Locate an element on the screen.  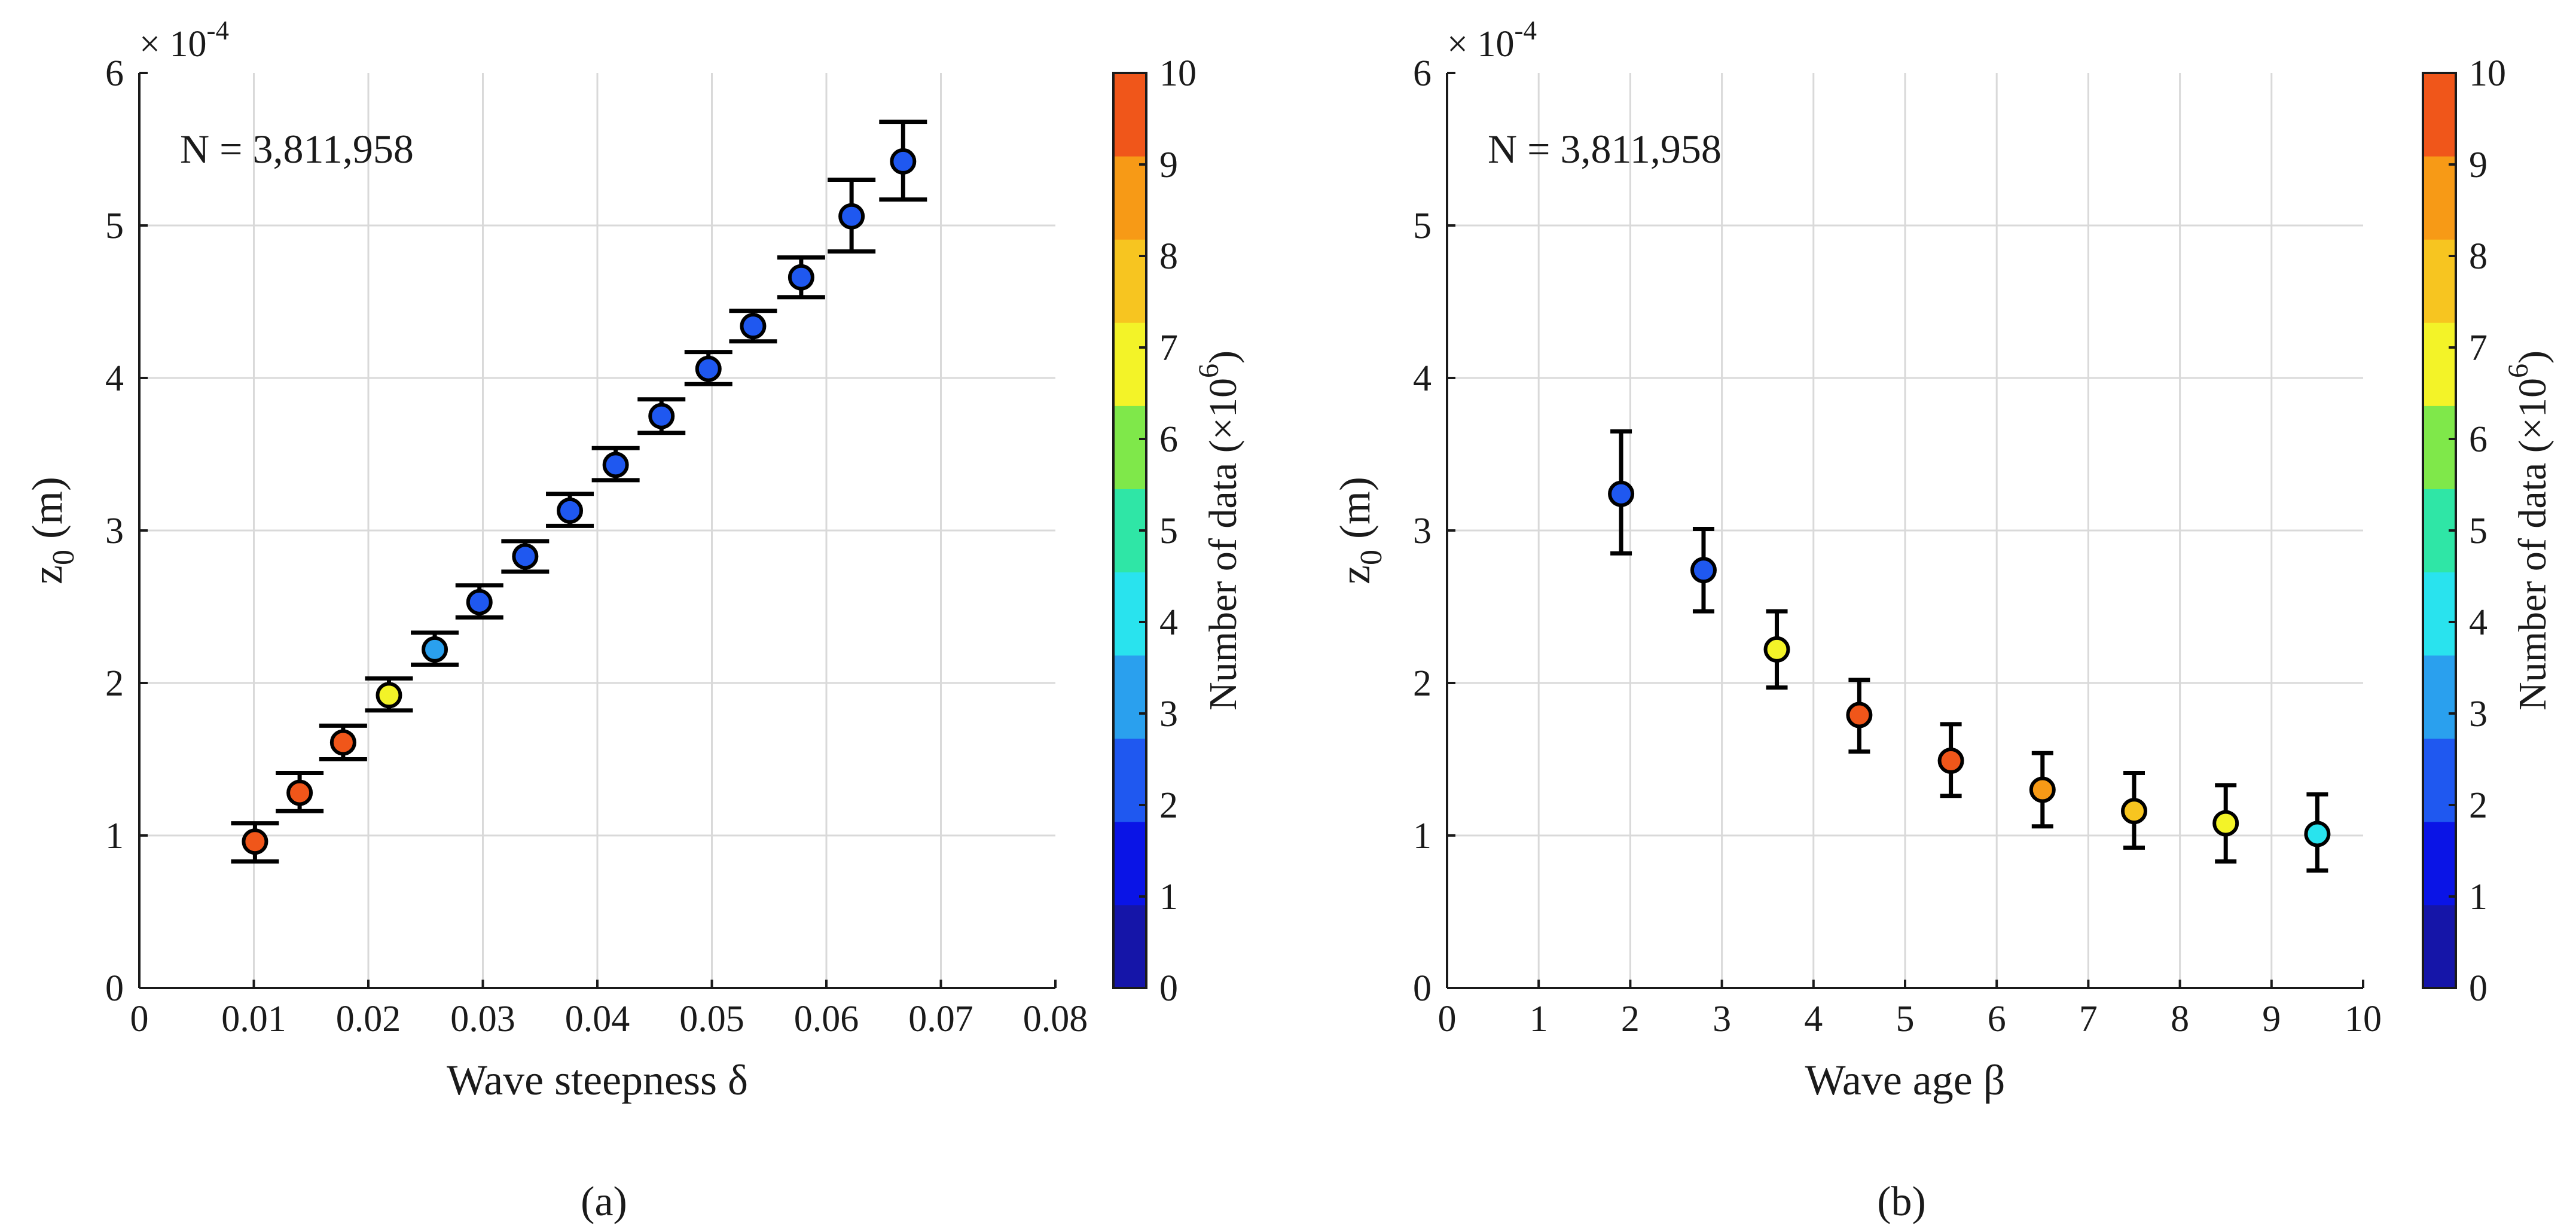
y-tick-label: 6 is located at coordinates (1422, 73).